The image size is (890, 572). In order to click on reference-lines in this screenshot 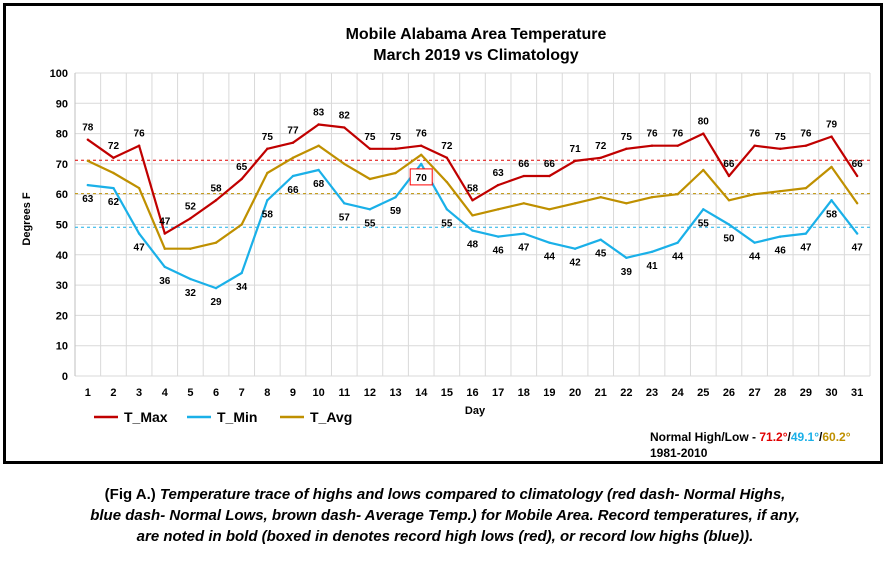, I will do `click(472, 193)`.